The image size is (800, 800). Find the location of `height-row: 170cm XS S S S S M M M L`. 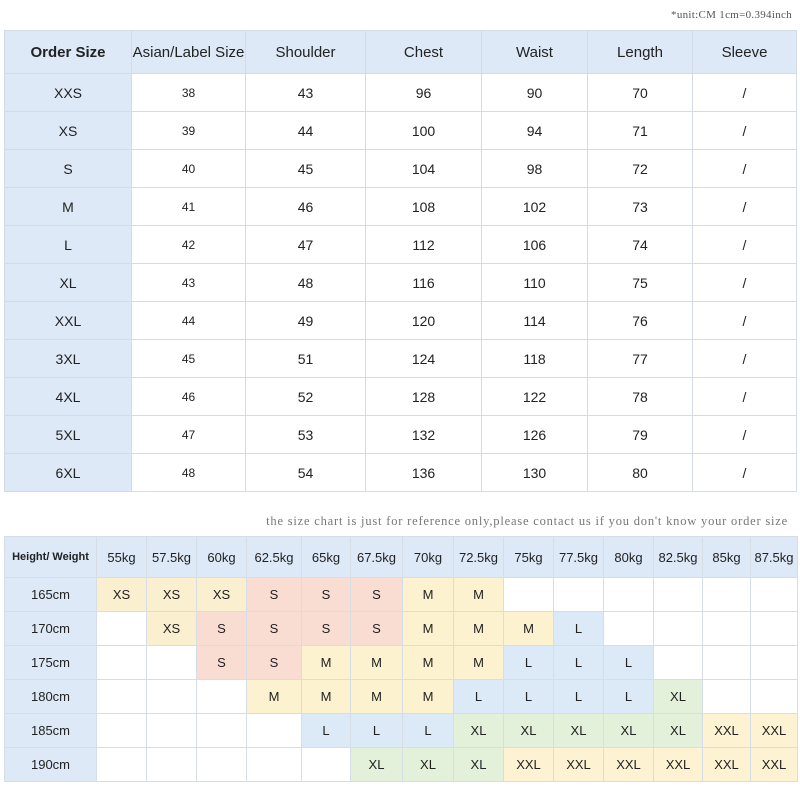

height-row: 170cm XS S S S S M M M L is located at coordinates (401, 628).